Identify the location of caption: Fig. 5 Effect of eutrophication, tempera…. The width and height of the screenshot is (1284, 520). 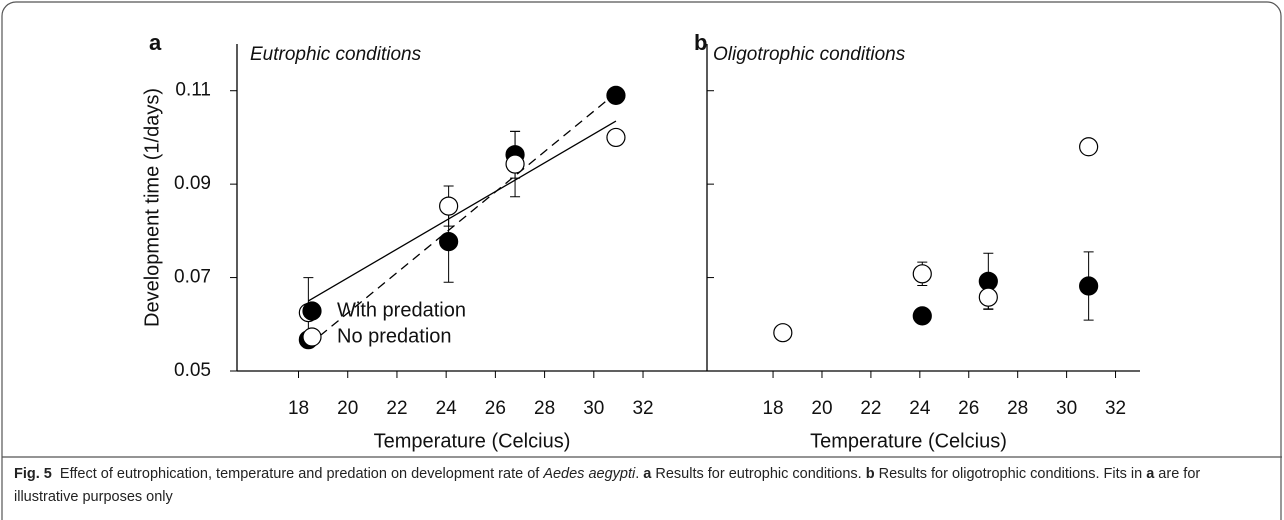
(639, 486).